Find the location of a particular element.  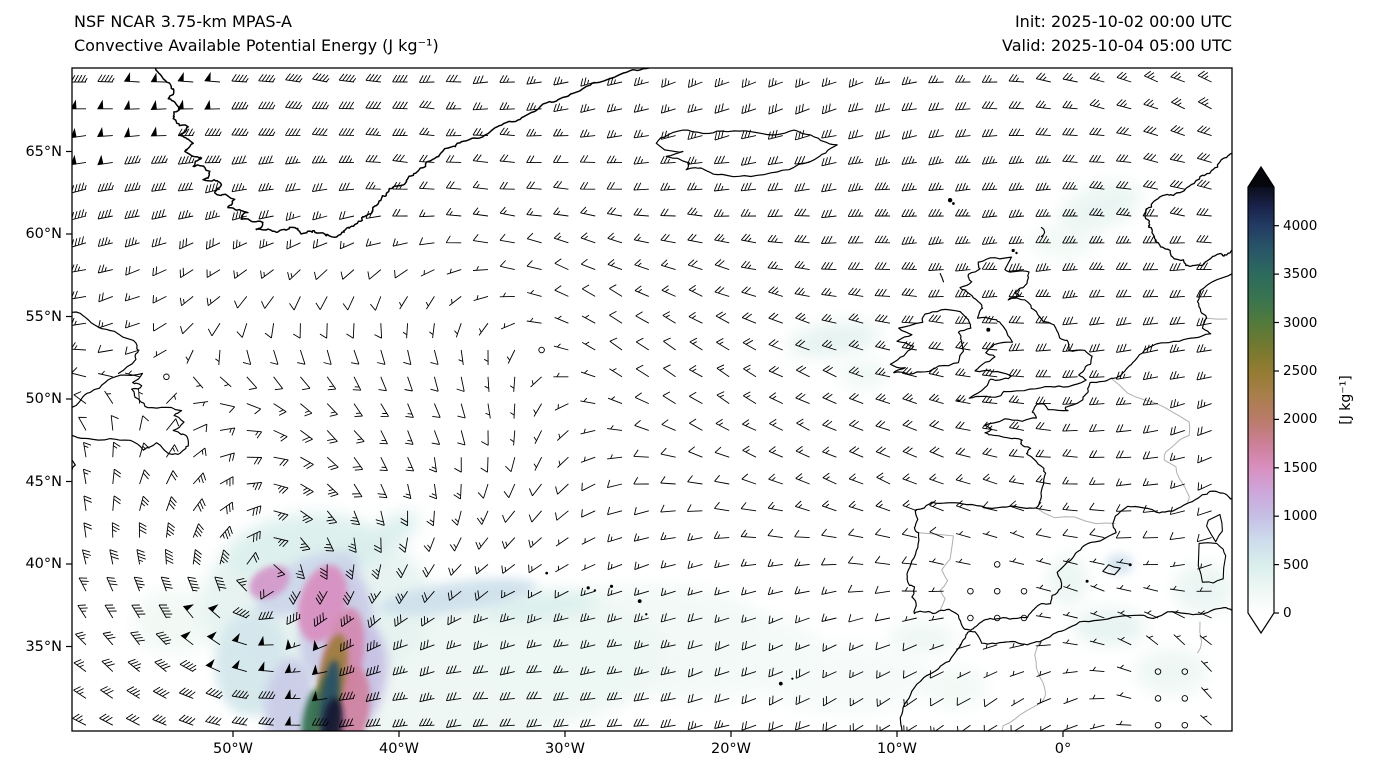

colorbar-tick-label: 3500 is located at coordinates (1300, 274).